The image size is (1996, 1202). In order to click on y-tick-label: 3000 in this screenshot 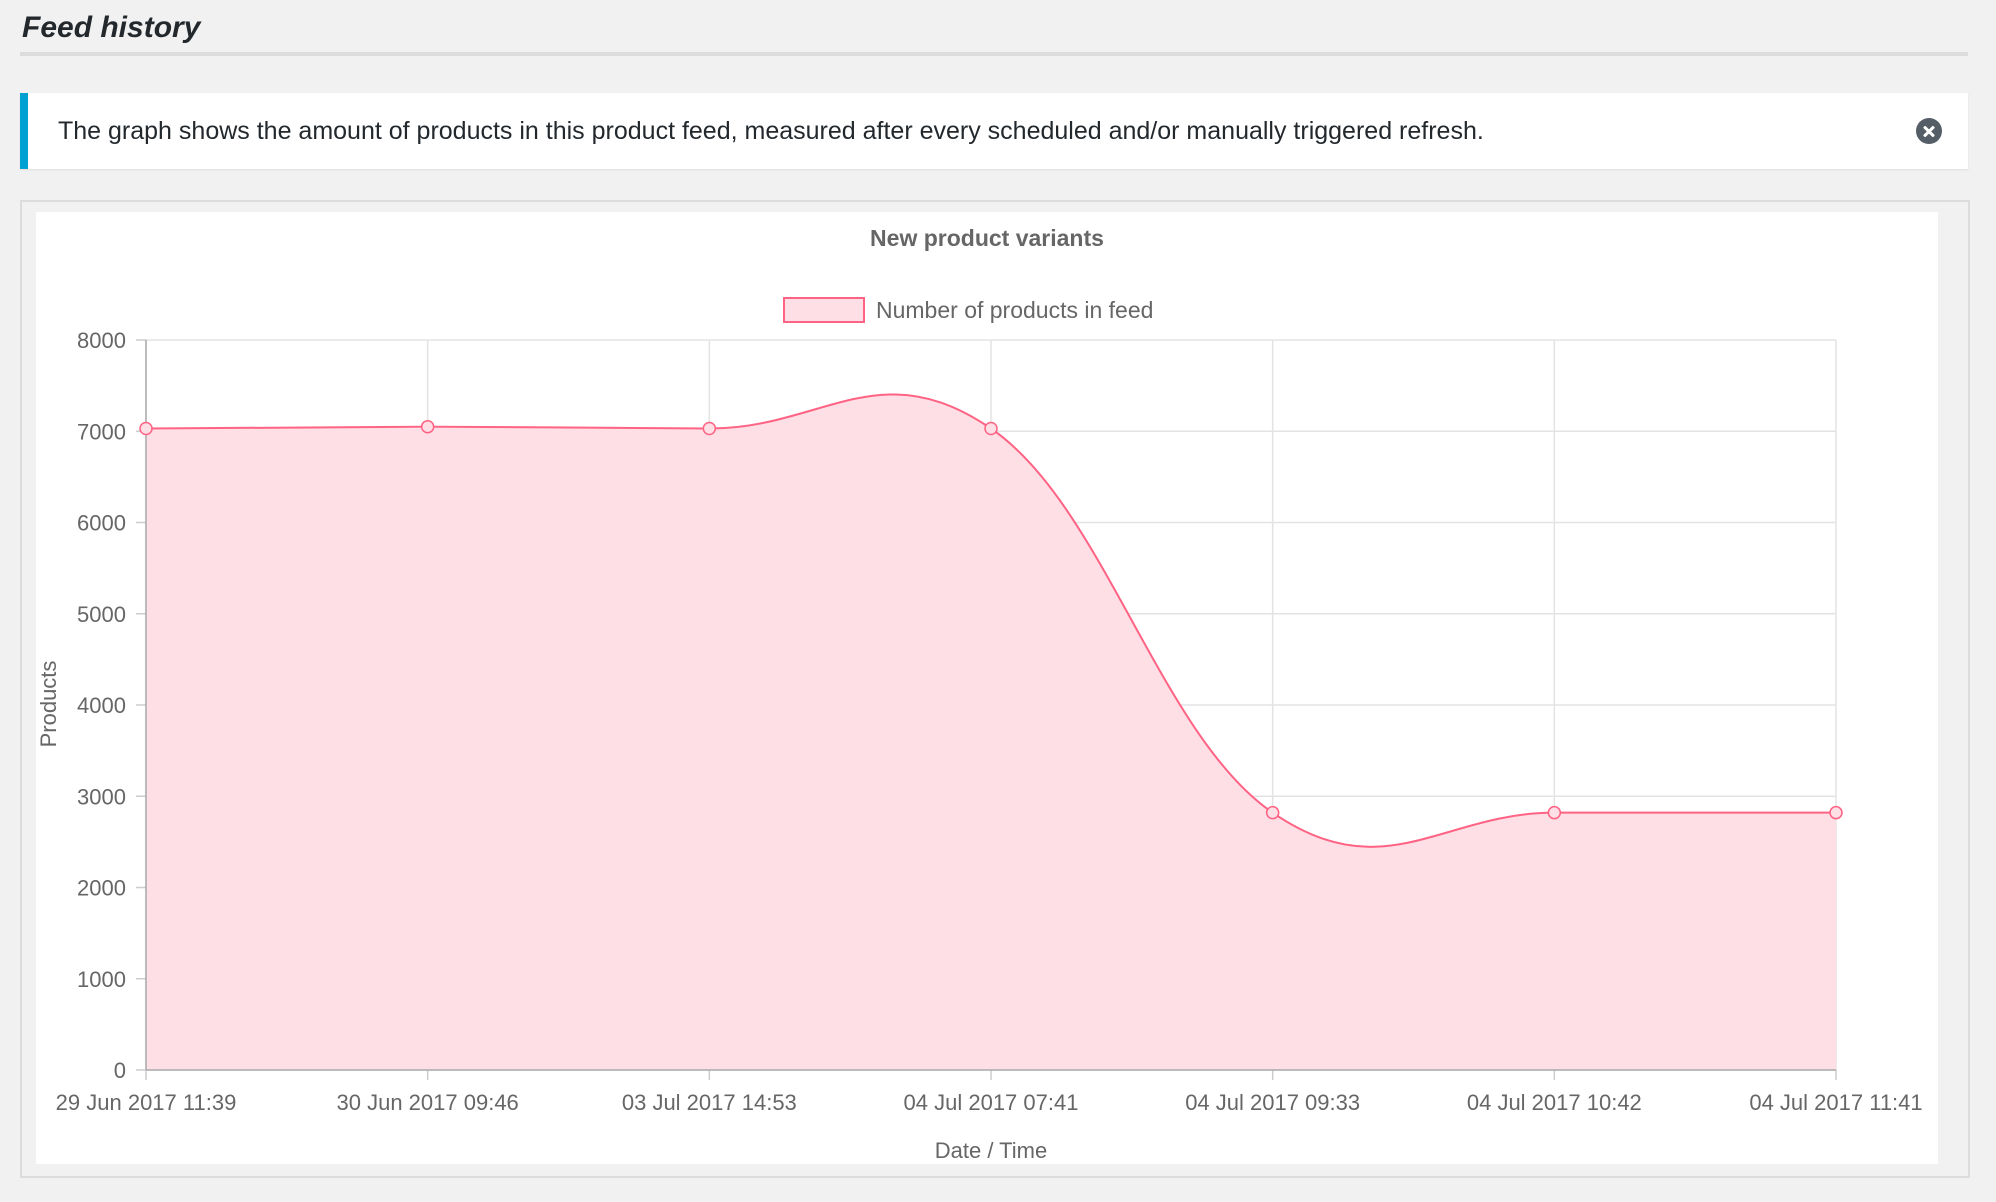, I will do `click(101, 796)`.